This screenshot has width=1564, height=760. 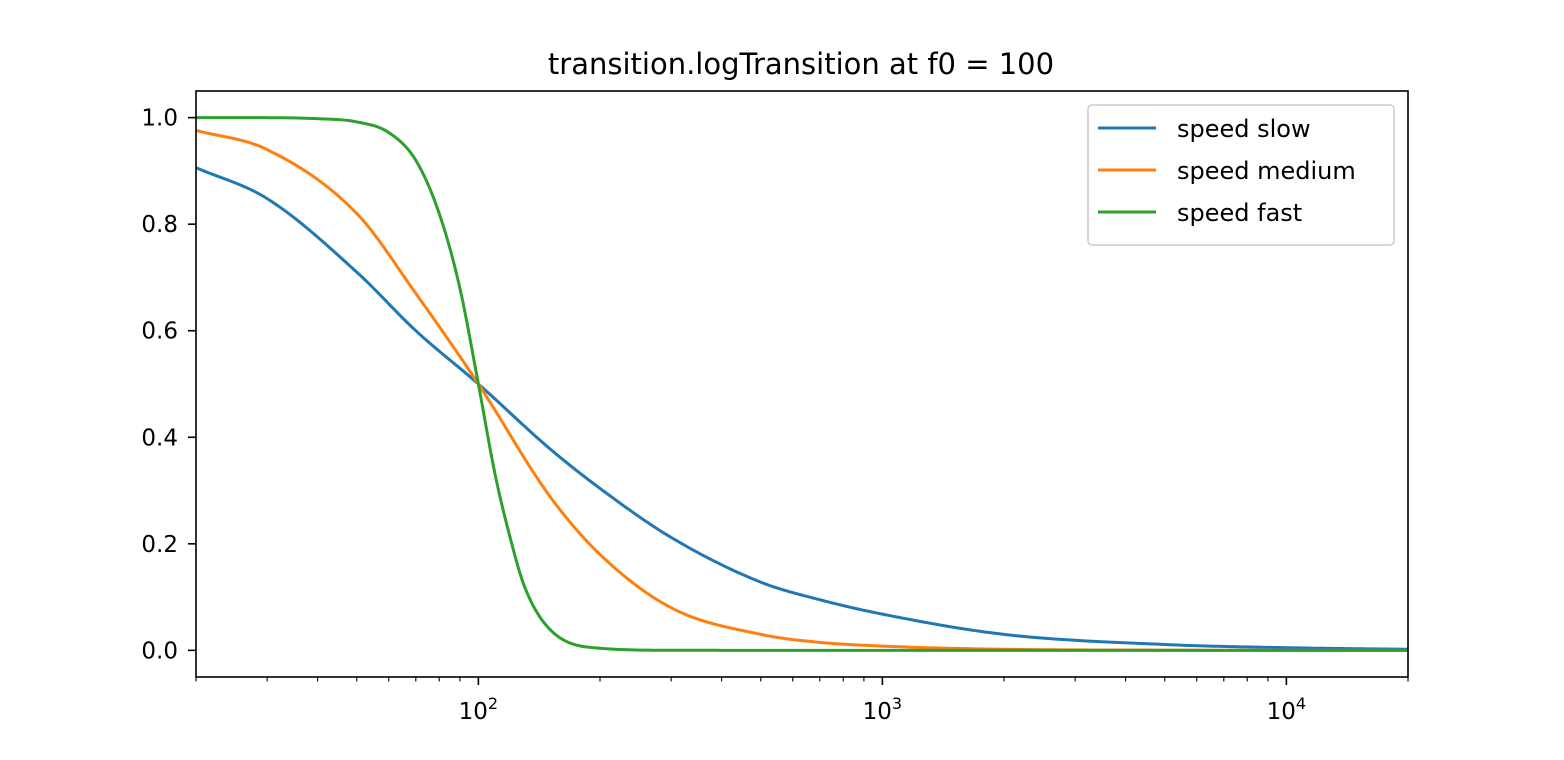 What do you see at coordinates (168, 385) in the screenshot?
I see `y-axis: 0.0 0.2 0.4 0.6 0.8 1.0` at bounding box center [168, 385].